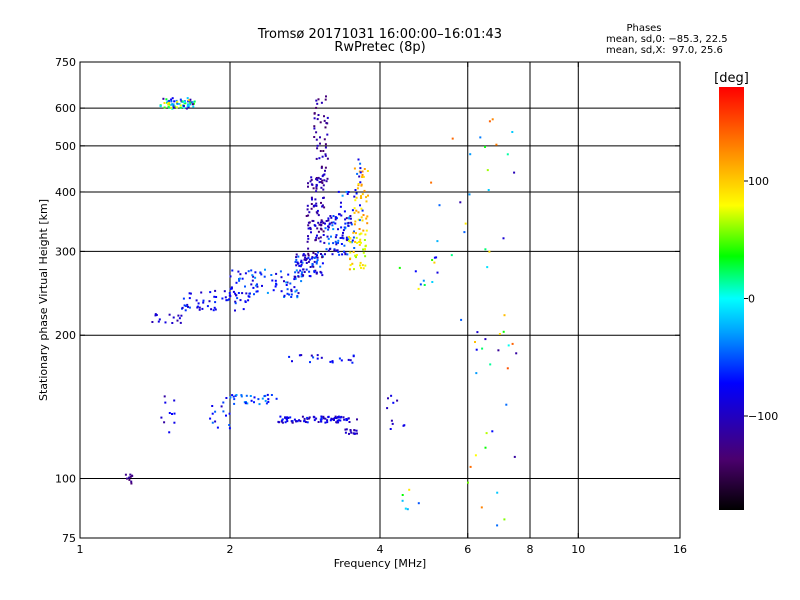 The width and height of the screenshot is (800, 600). I want to click on phases-stats-o: mean, sd,0: −85.3, 22.5, so click(667, 39).